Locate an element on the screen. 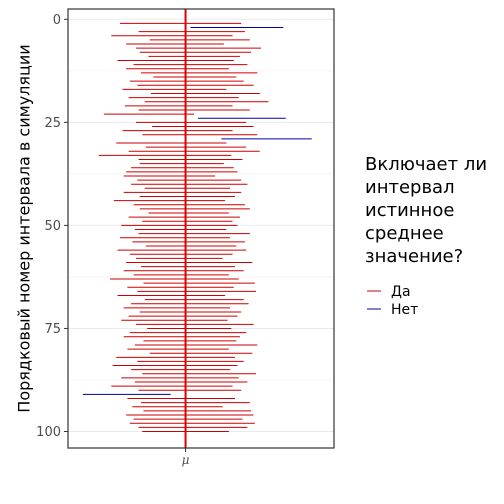 The image size is (504, 504). legend-title-line: среднее is located at coordinates (404, 233).